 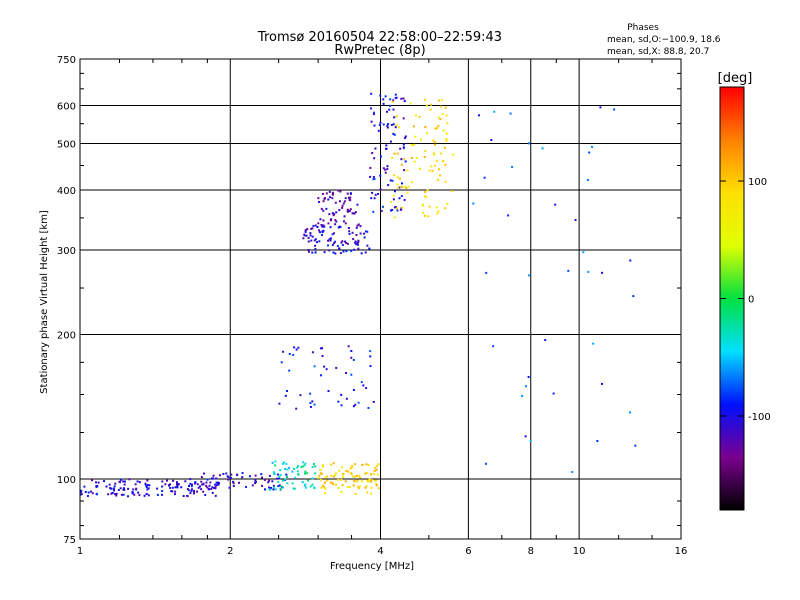 What do you see at coordinates (643, 28) in the screenshot?
I see `phases-heading: Phases` at bounding box center [643, 28].